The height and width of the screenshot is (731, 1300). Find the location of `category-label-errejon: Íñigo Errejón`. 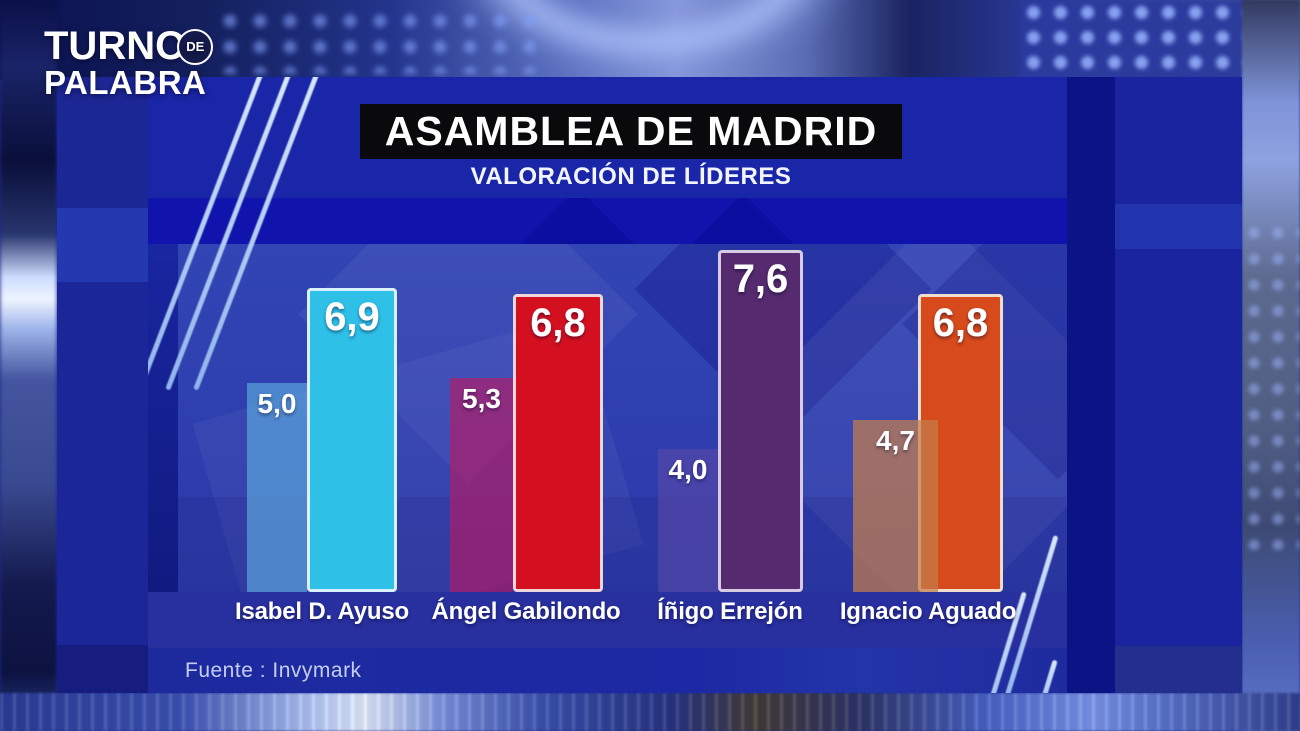

category-label-errejon: Íñigo Errejón is located at coordinates (730, 611).